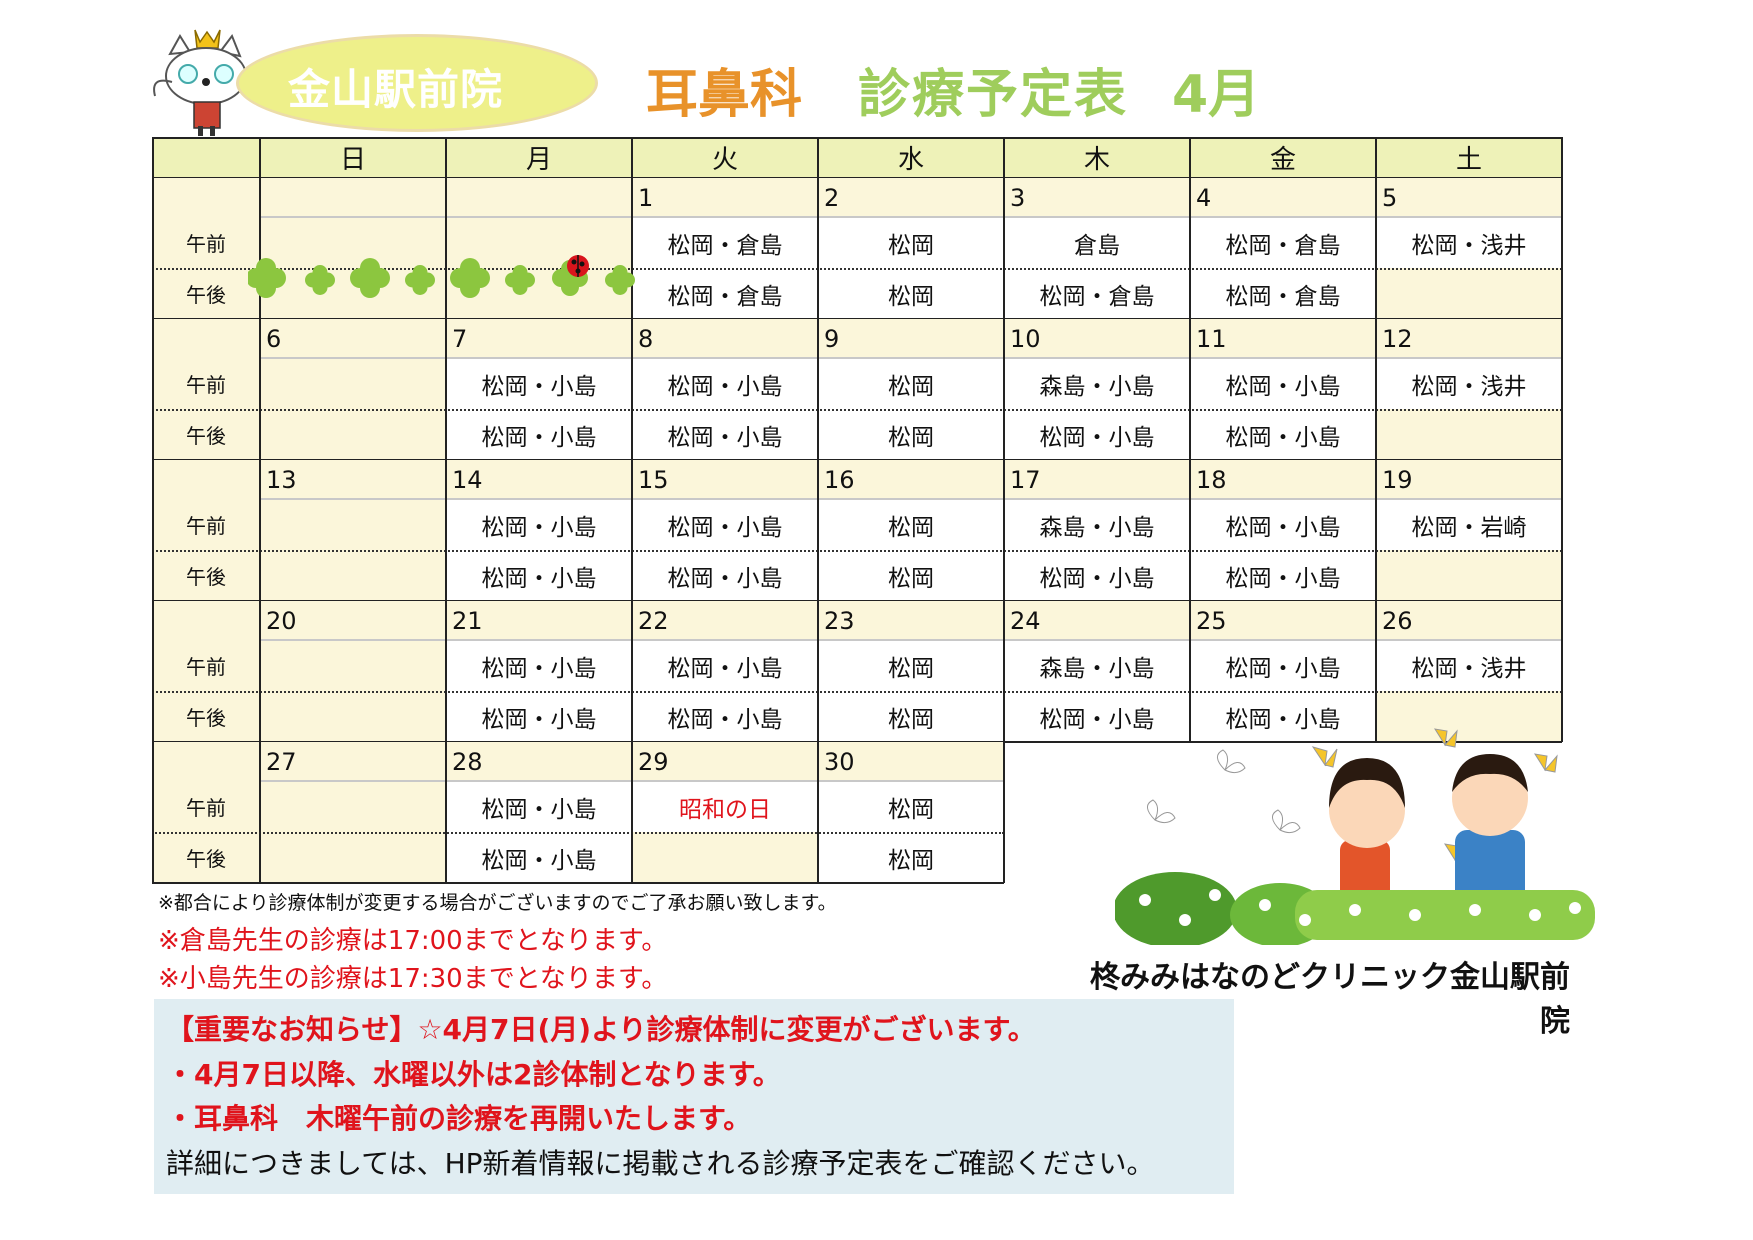  I want to click on notice-headline: 【重要なお知らせ】☆4月7日(月)より診療体制に変更がございます。, so click(601, 1029).